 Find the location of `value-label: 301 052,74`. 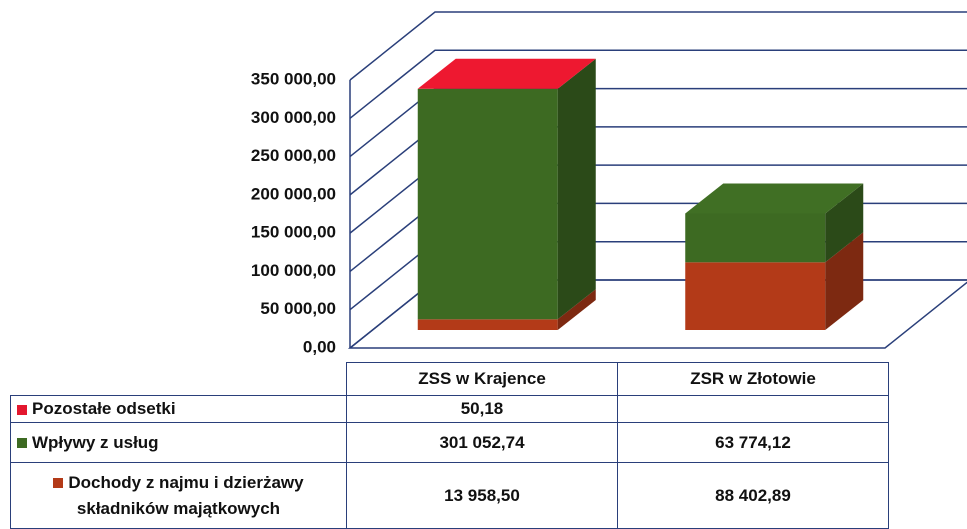

value-label: 301 052,74 is located at coordinates (481, 442).